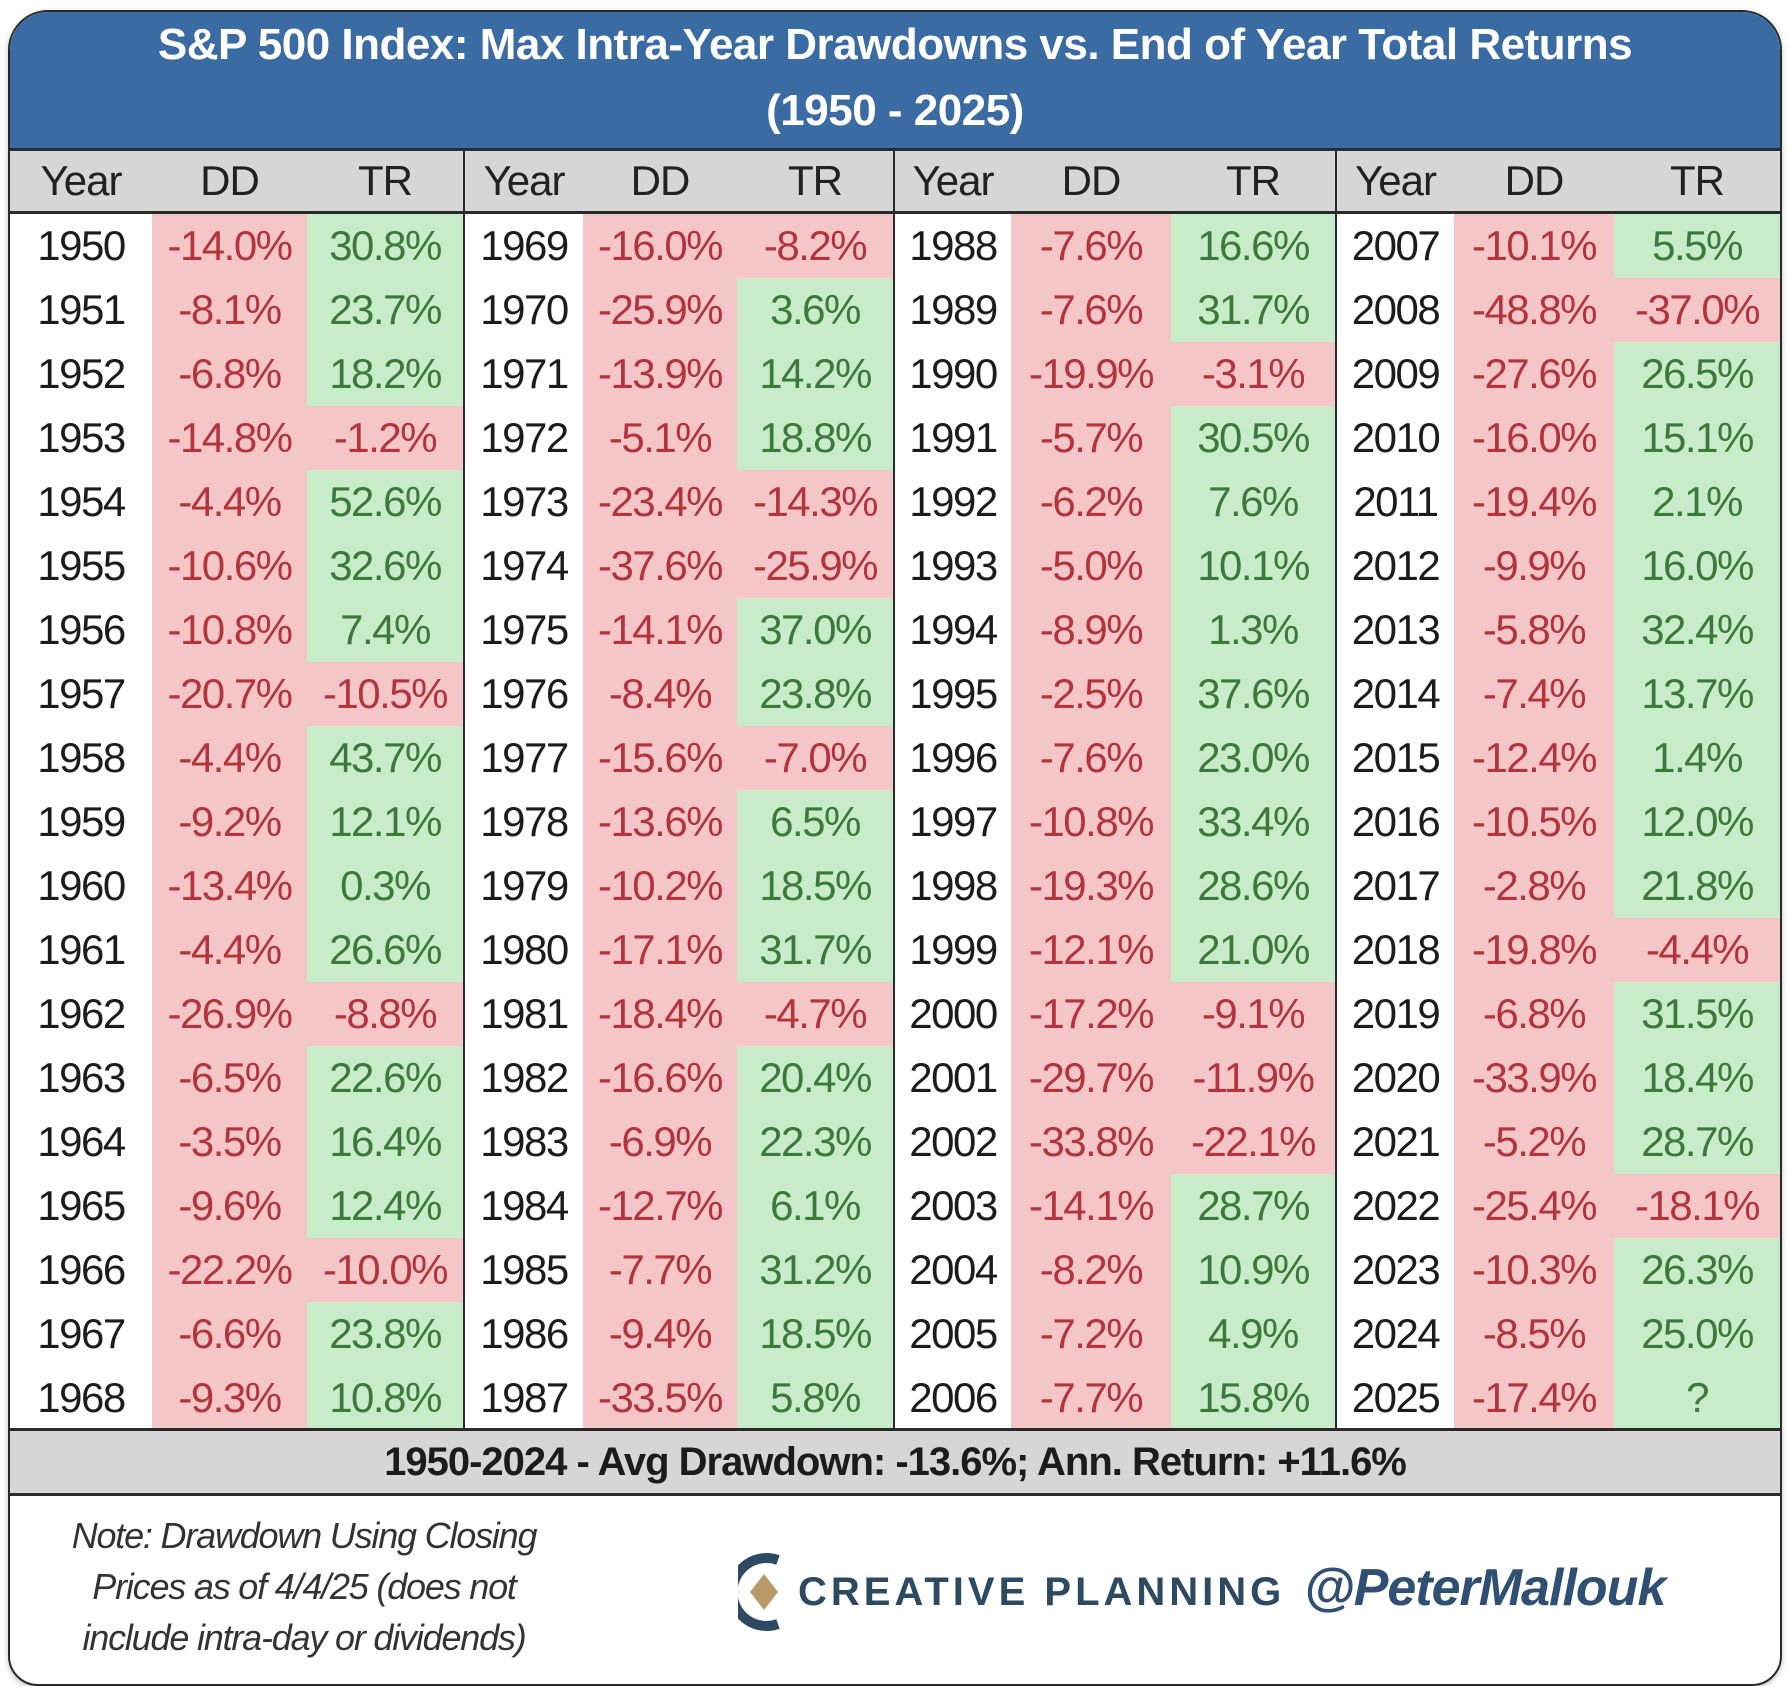  Describe the element at coordinates (524, 630) in the screenshot. I see `cell-year: 1975` at that location.